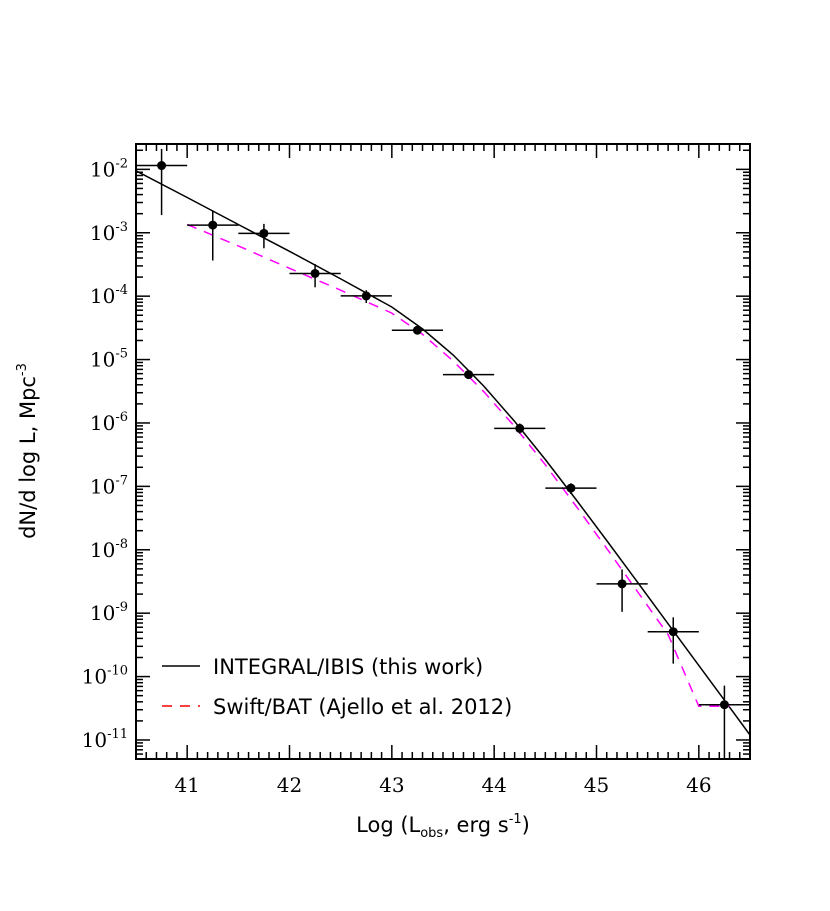  What do you see at coordinates (109, 359) in the screenshot?
I see `y-tick-label: 10⁻⁵` at bounding box center [109, 359].